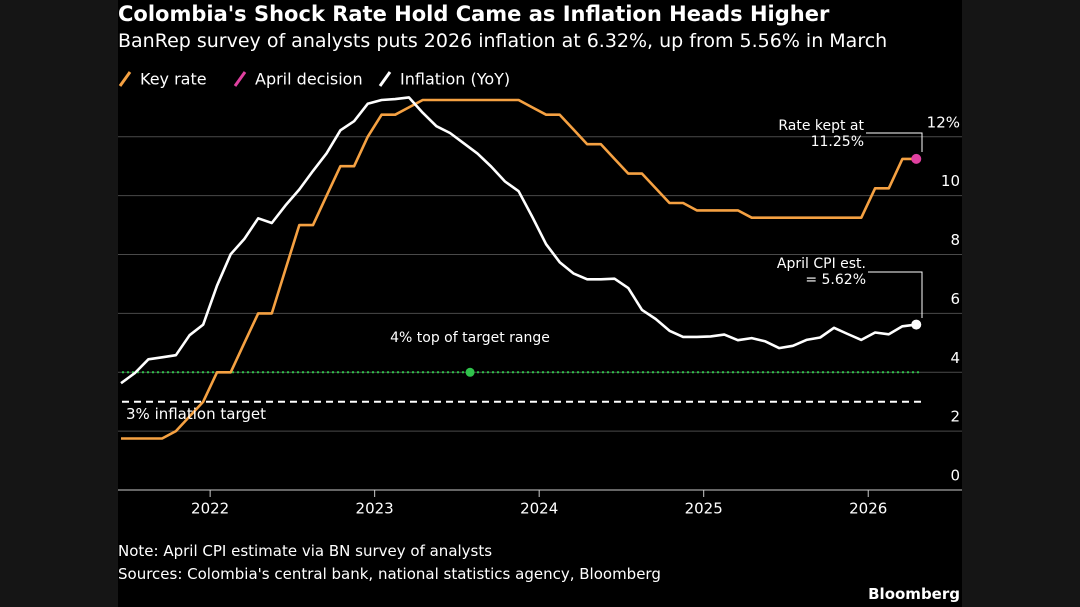  Describe the element at coordinates (375, 509) in the screenshot. I see `x-tick-label: 2023` at that location.